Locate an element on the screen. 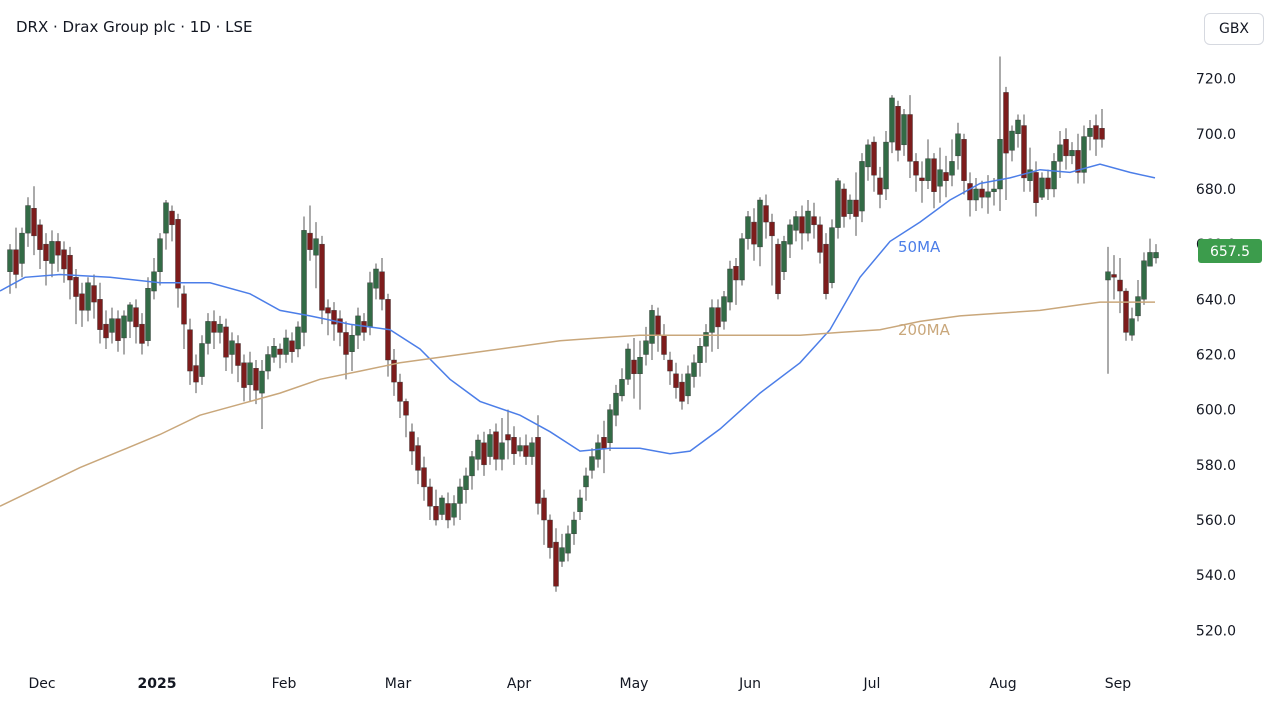 The image size is (1280, 714). y-tick-label: 680.0 is located at coordinates (1216, 190).